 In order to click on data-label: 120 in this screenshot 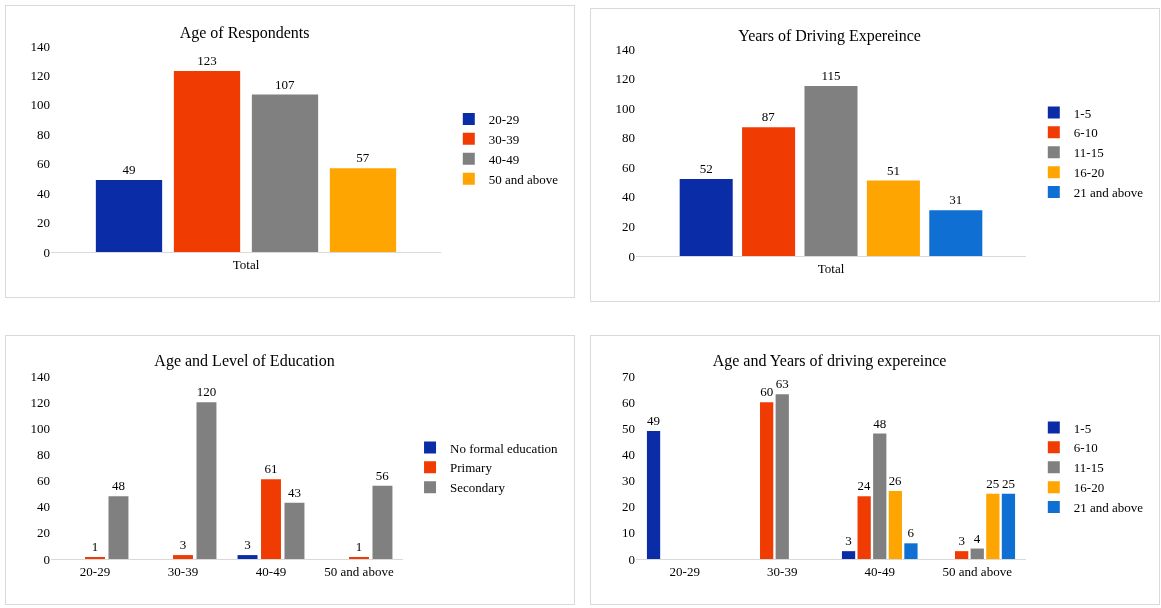, I will do `click(206, 392)`.